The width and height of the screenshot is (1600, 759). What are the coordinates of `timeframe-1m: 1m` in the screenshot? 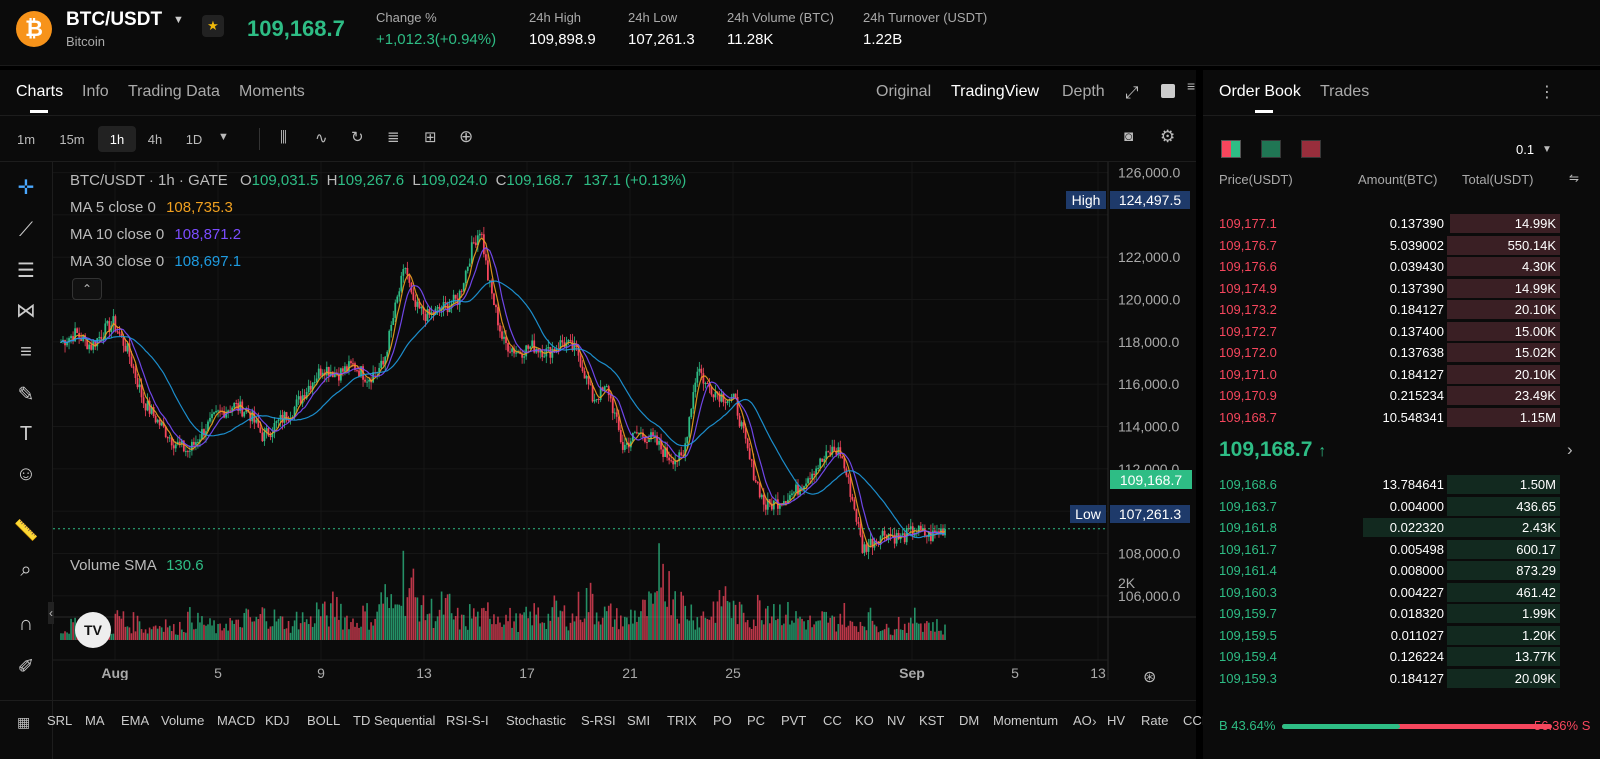 It's located at (26, 139).